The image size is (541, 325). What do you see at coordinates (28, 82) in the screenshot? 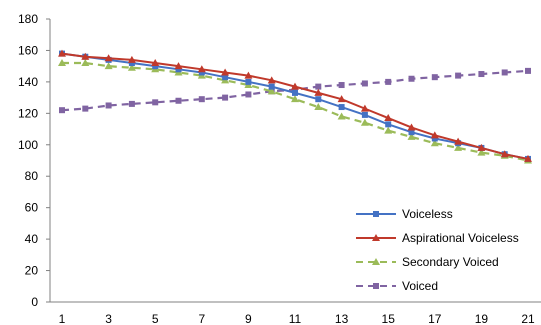
I see `y-tick-label: 140` at bounding box center [28, 82].